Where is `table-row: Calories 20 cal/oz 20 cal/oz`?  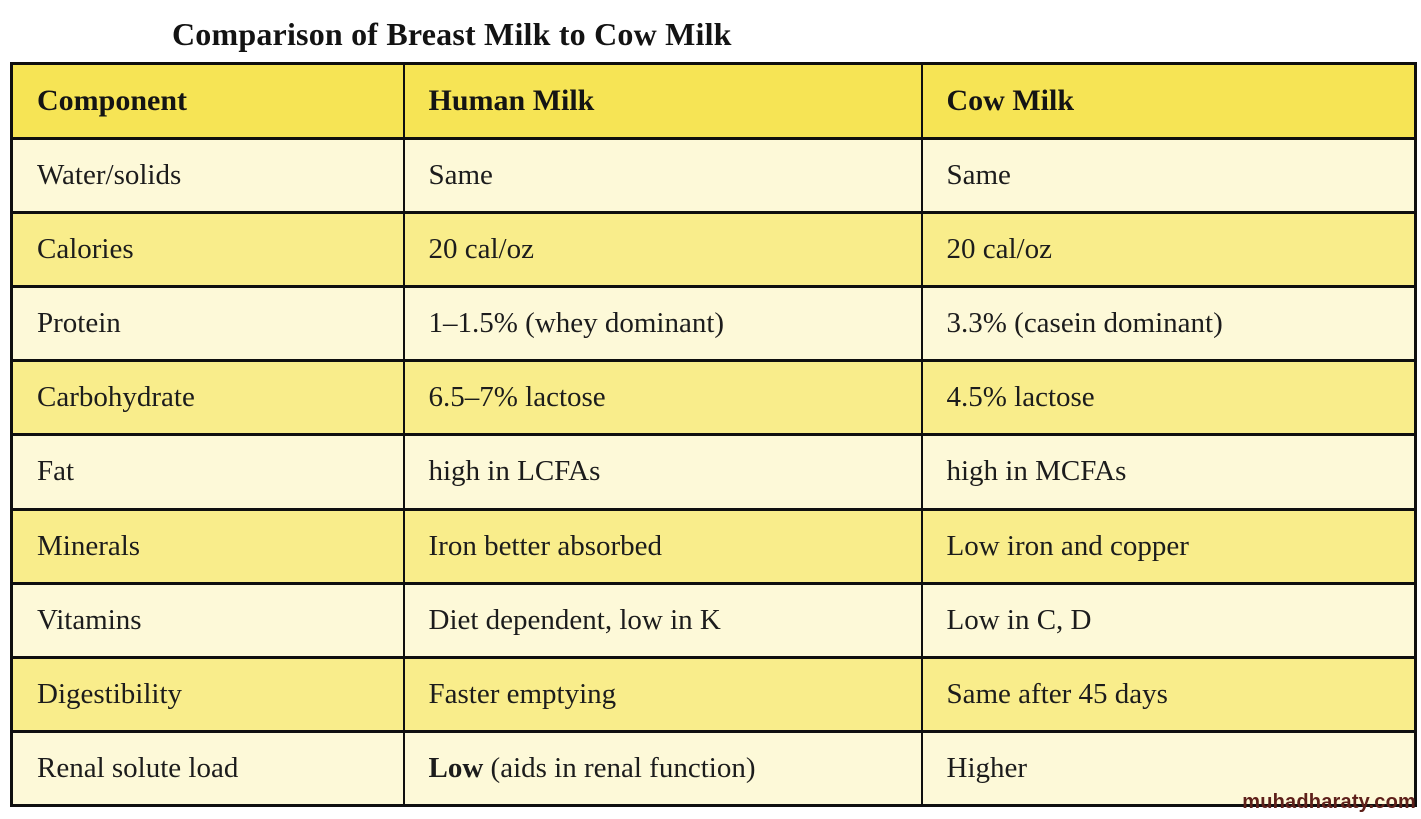
table-row: Calories 20 cal/oz 20 cal/oz is located at coordinates (713, 250).